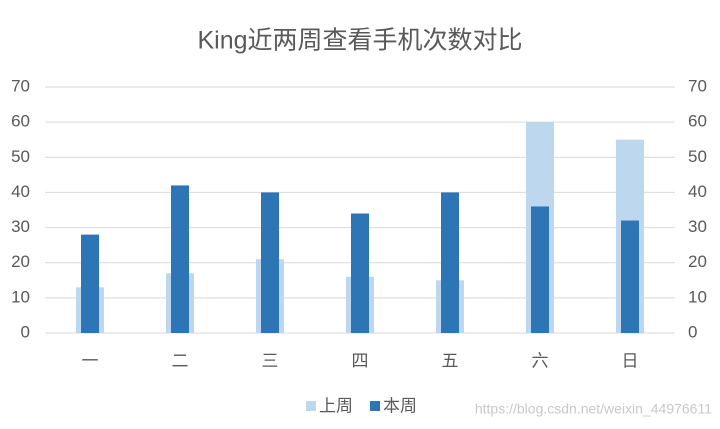 The height and width of the screenshot is (429, 720). Describe the element at coordinates (336, 405) in the screenshot. I see `legend-label: 上周` at that location.